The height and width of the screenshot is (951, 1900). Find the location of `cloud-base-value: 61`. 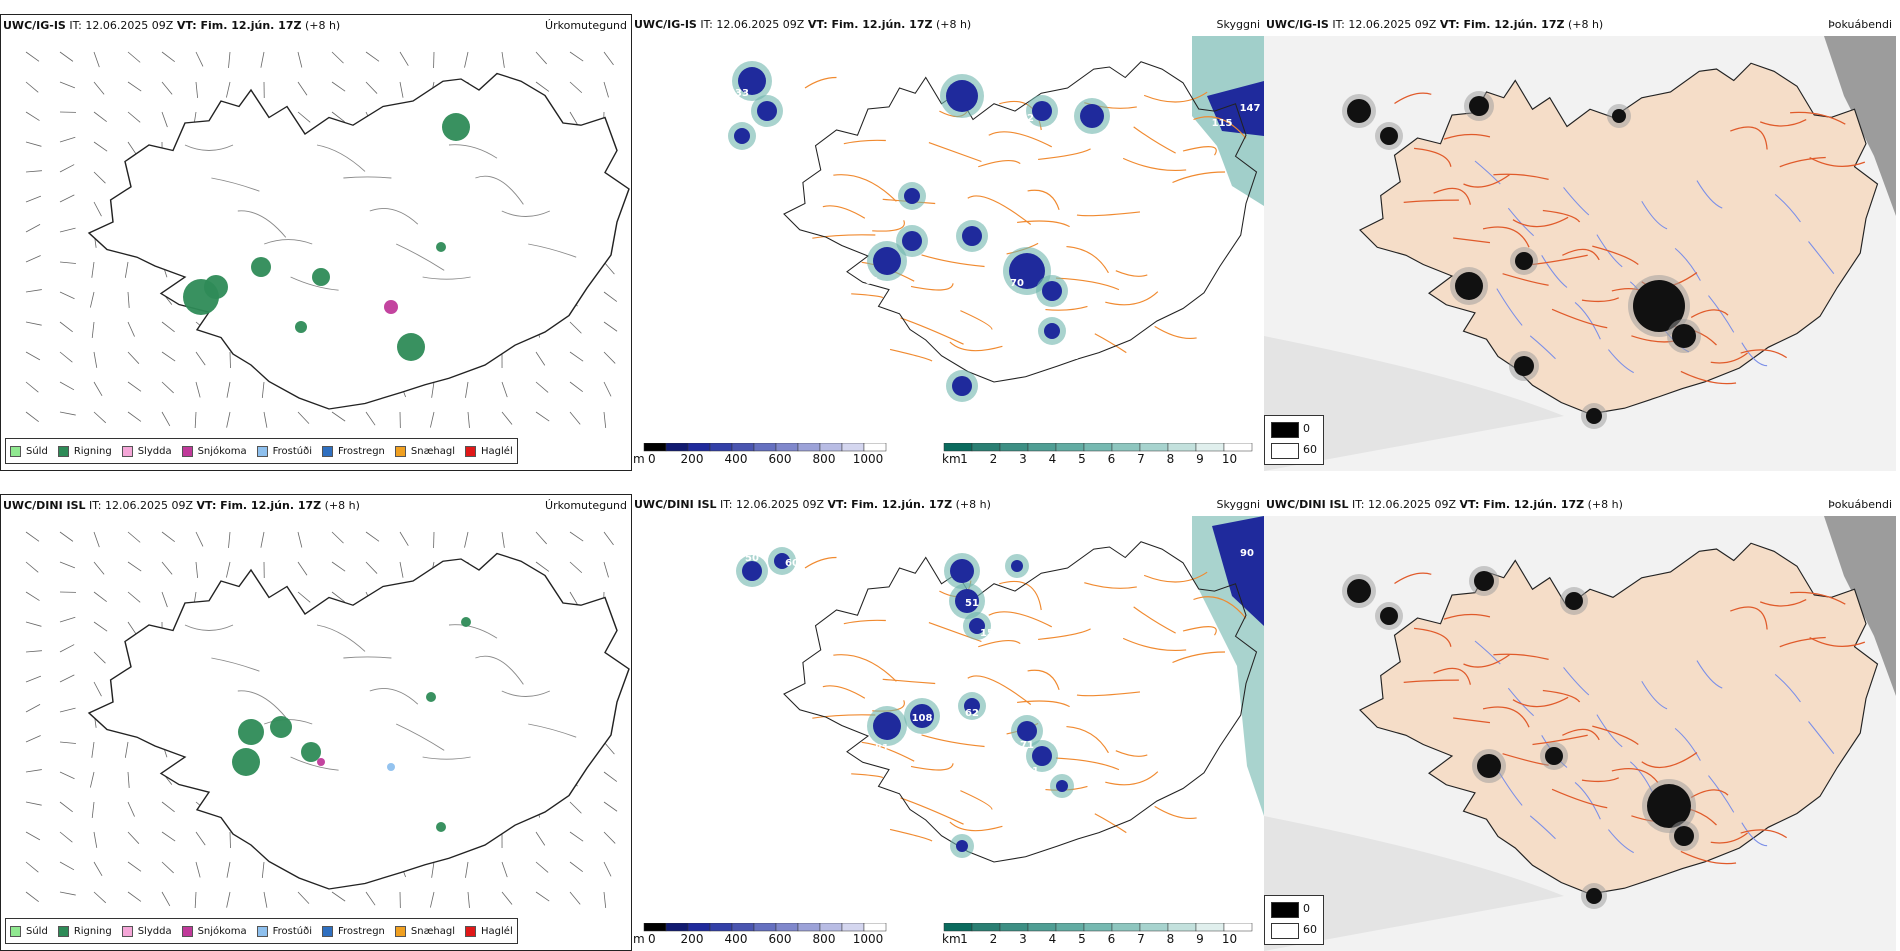

cloud-base-value: 61 is located at coordinates (872, 281).